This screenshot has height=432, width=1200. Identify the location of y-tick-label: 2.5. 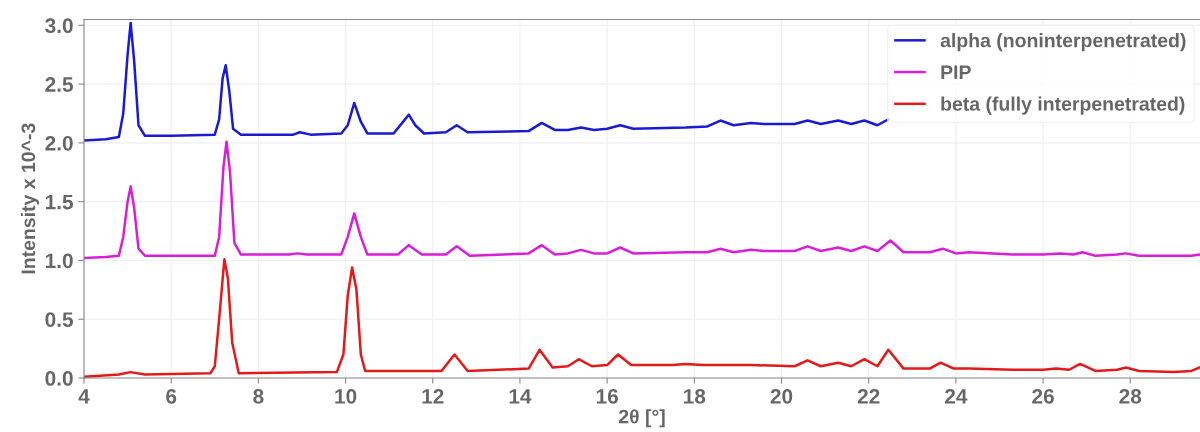
(59, 84).